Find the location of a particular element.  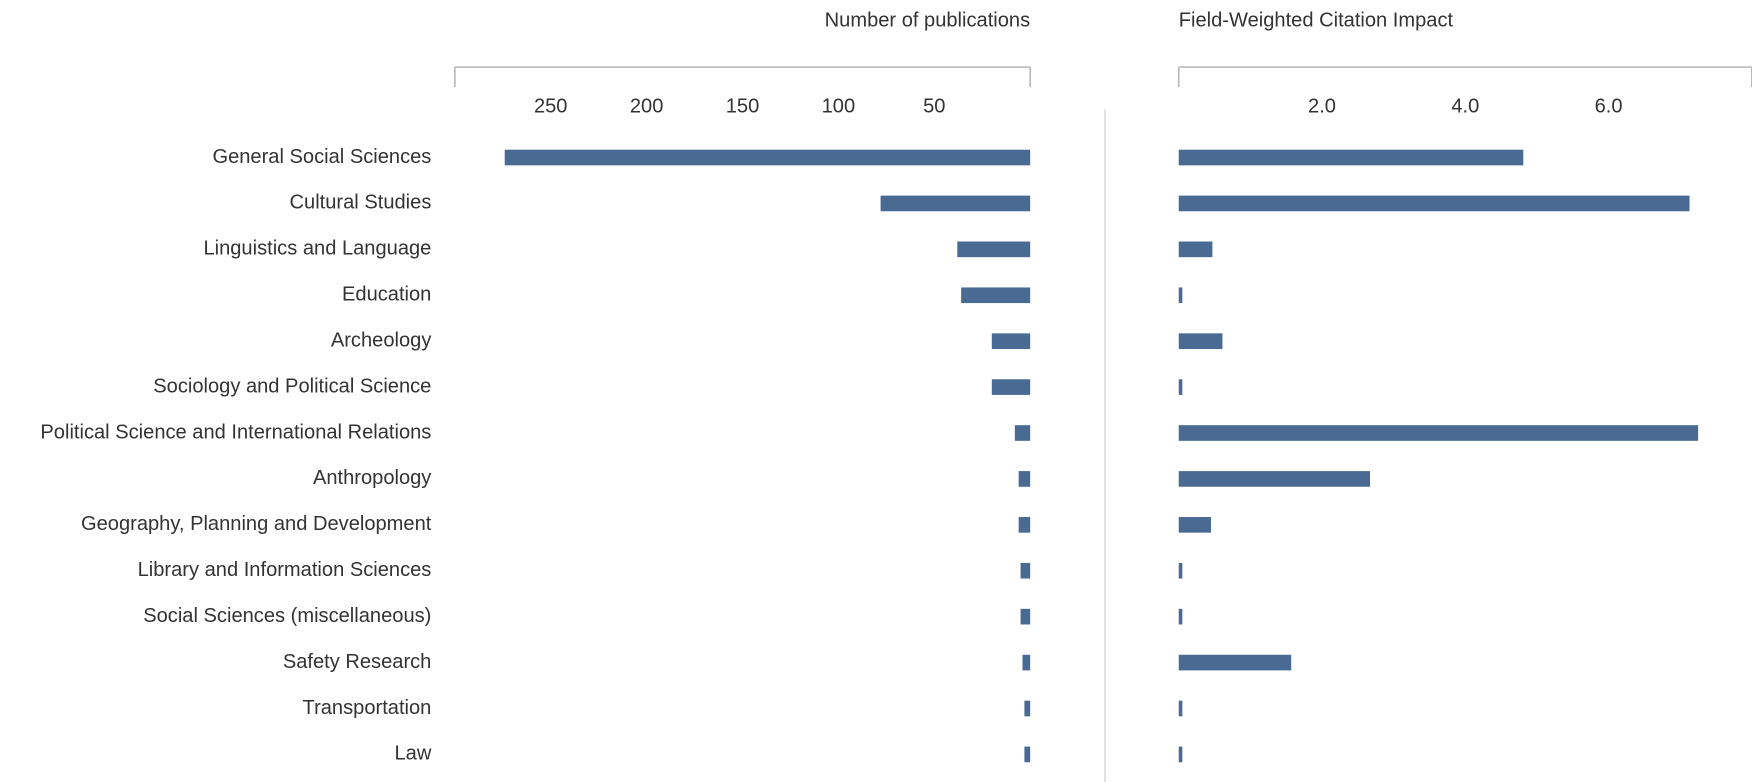

x-tick-label: 100 is located at coordinates (839, 107).